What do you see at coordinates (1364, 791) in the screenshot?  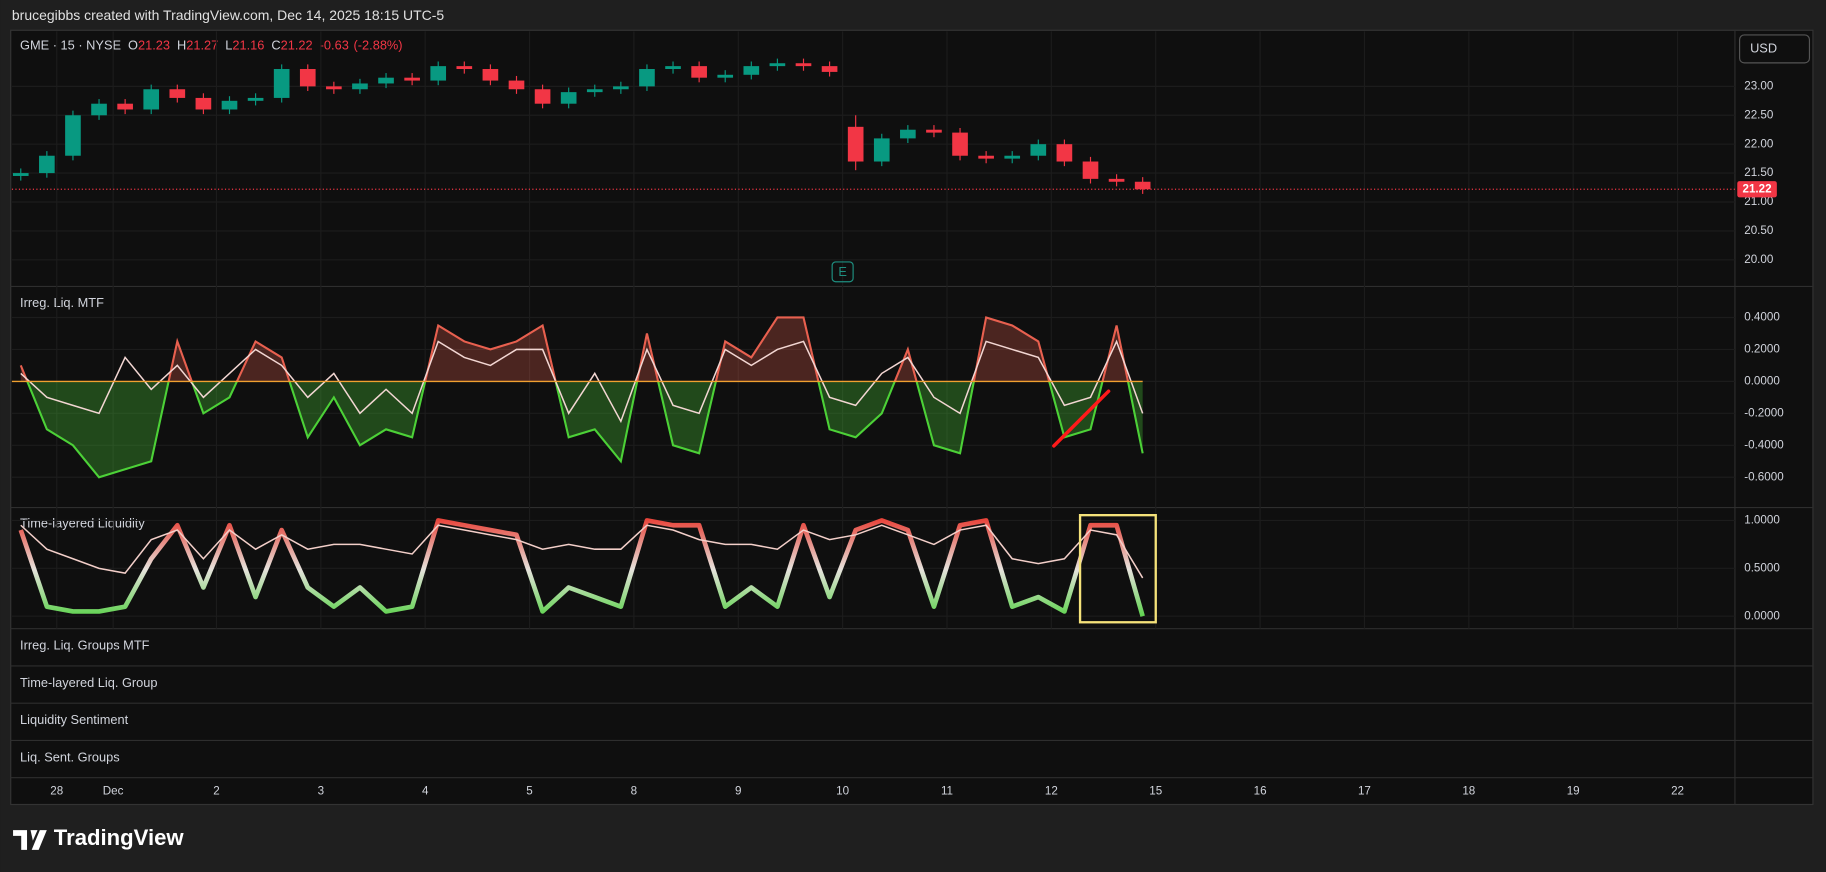 I see `x-tick-label: 17` at bounding box center [1364, 791].